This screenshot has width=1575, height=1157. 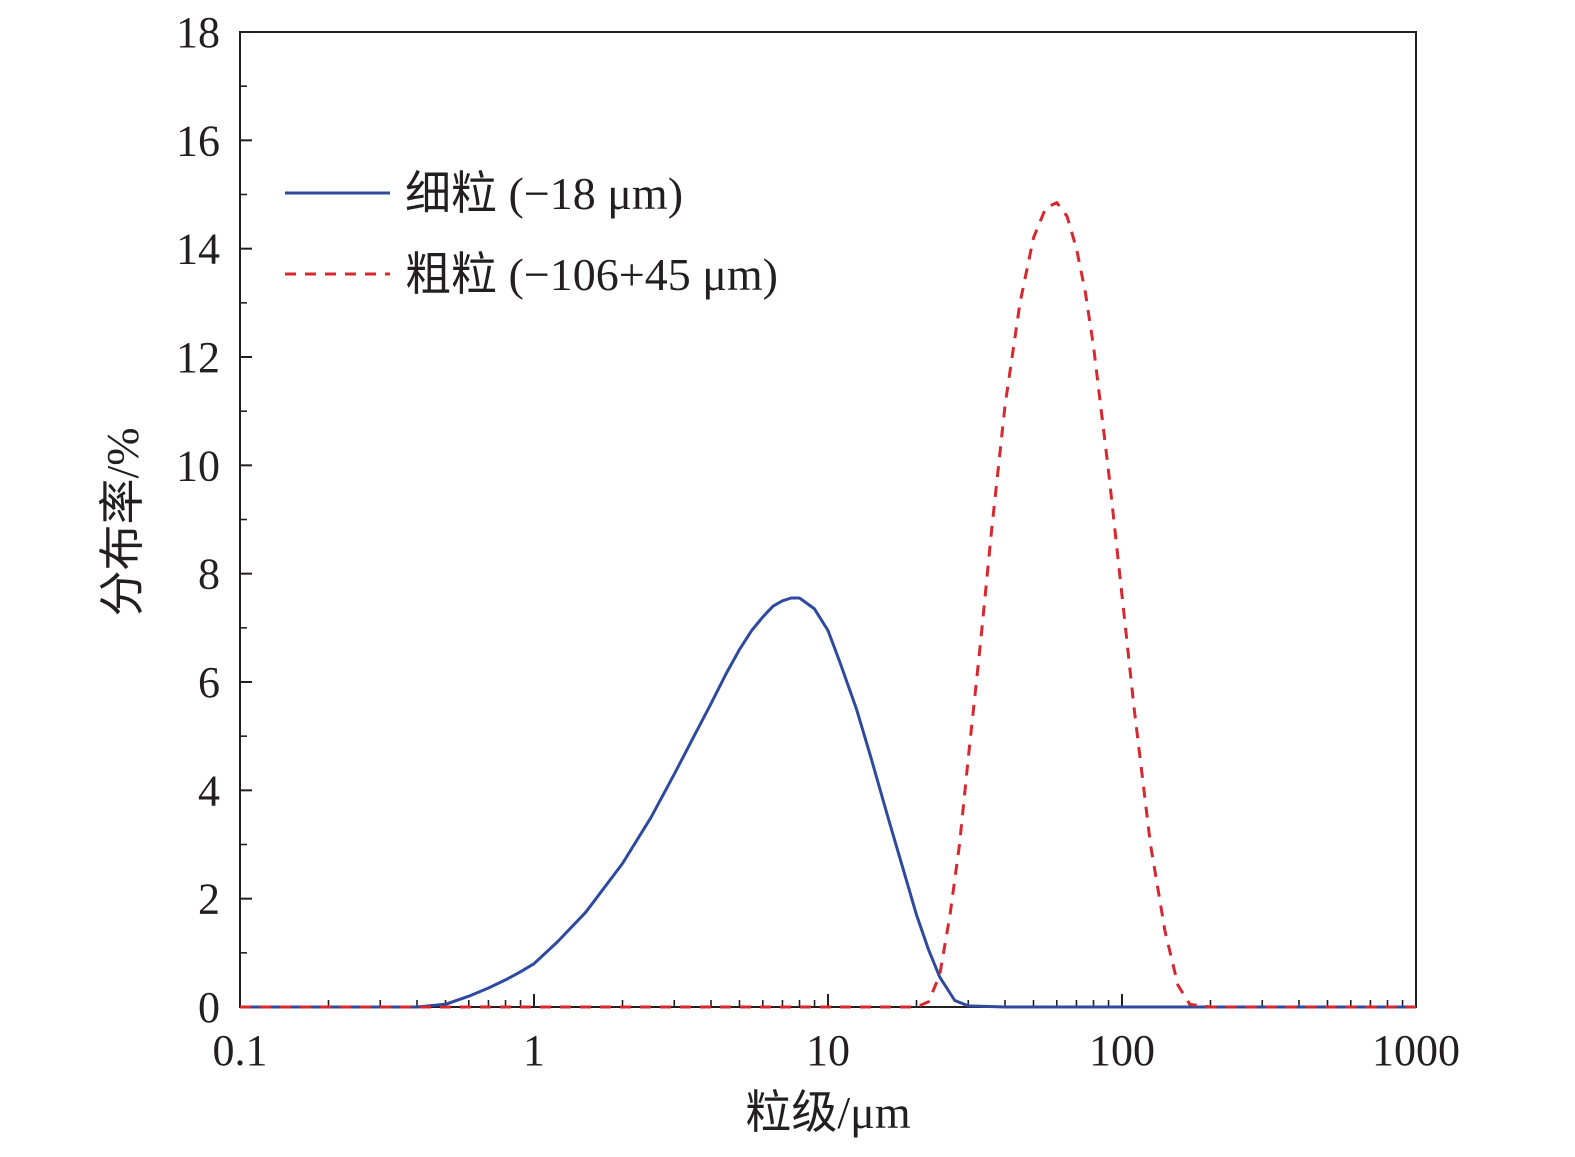 I want to click on y-tick-label: 12, so click(x=198, y=357).